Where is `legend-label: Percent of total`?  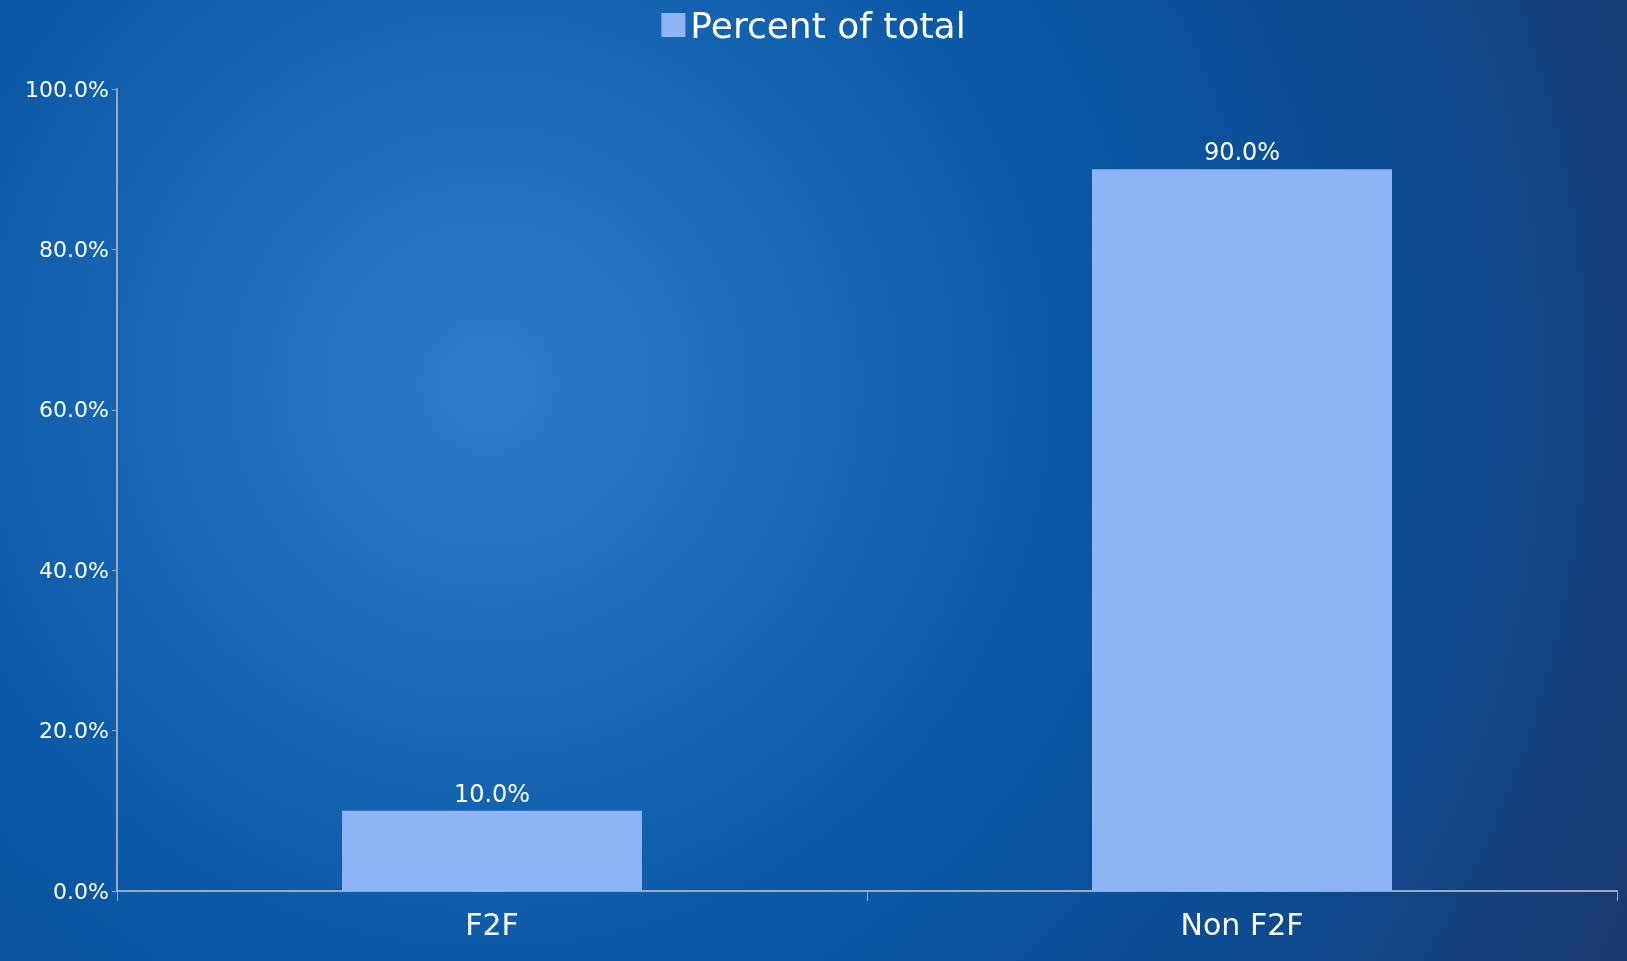
legend-label: Percent of total is located at coordinates (828, 25).